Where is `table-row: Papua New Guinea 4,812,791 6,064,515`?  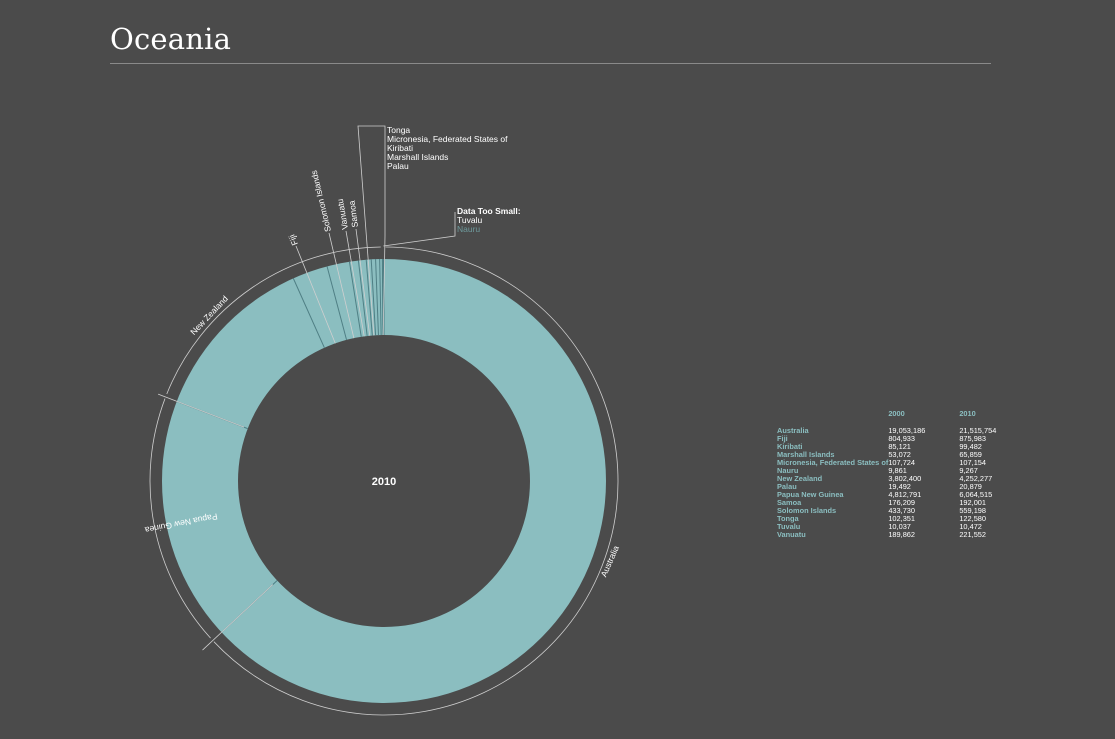 table-row: Papua New Guinea 4,812,791 6,064,515 is located at coordinates (886, 495).